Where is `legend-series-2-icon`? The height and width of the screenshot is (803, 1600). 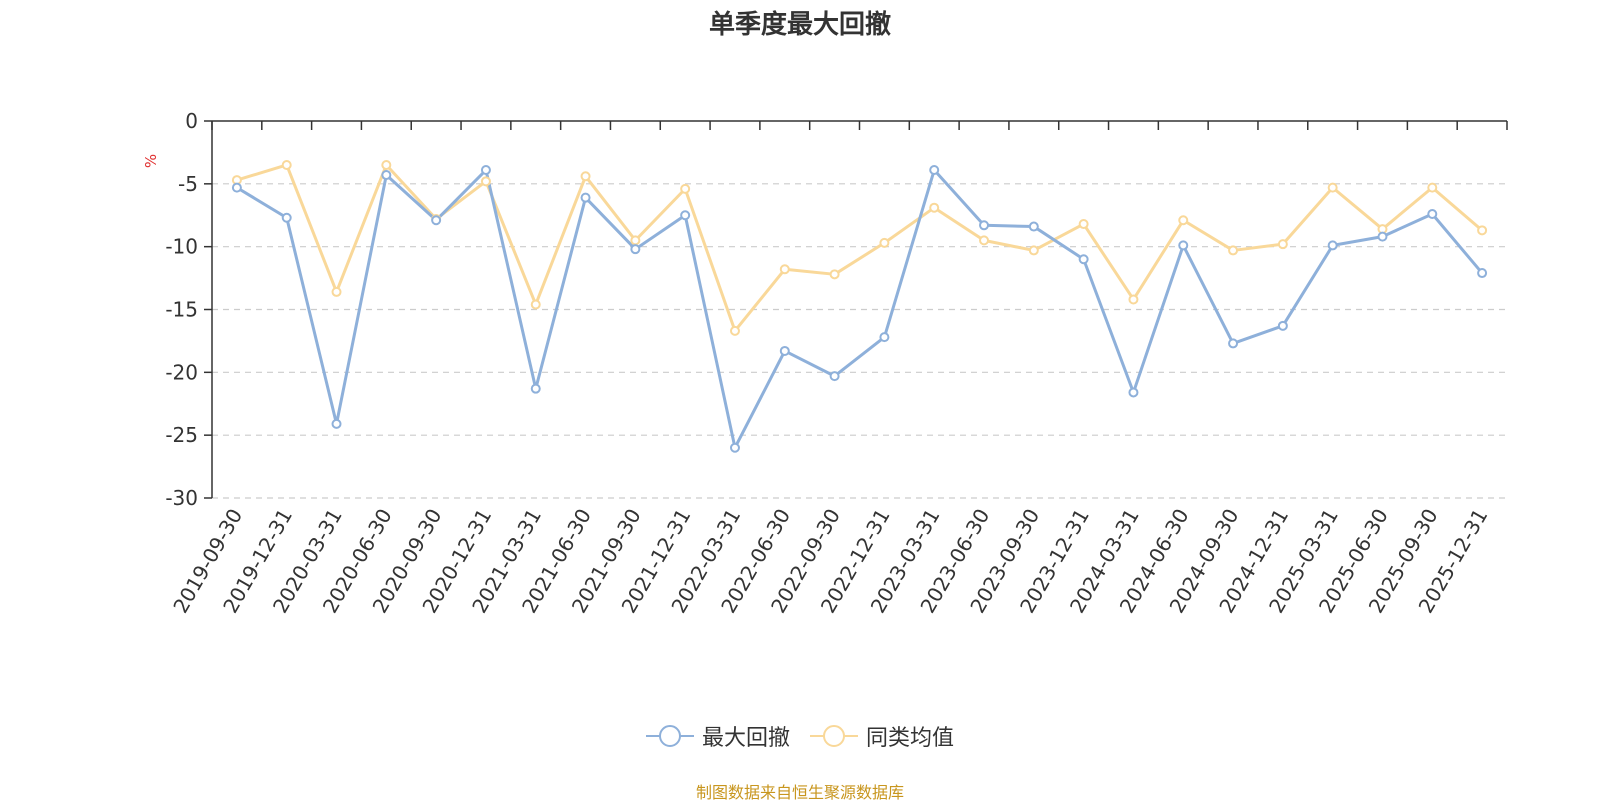
legend-series-2-icon is located at coordinates (834, 736).